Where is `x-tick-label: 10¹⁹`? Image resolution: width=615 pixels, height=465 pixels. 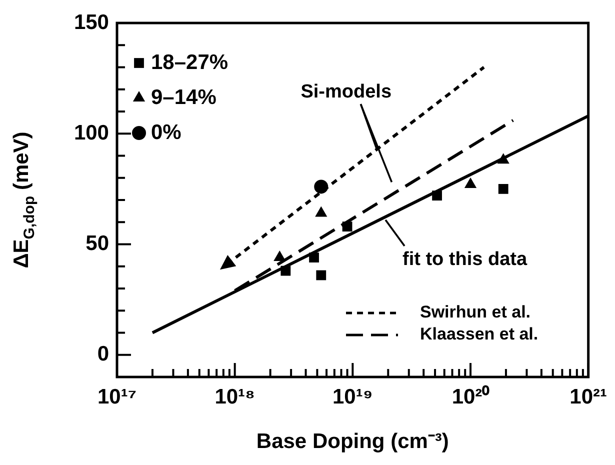 x-tick-label: 10¹⁹ is located at coordinates (352, 396).